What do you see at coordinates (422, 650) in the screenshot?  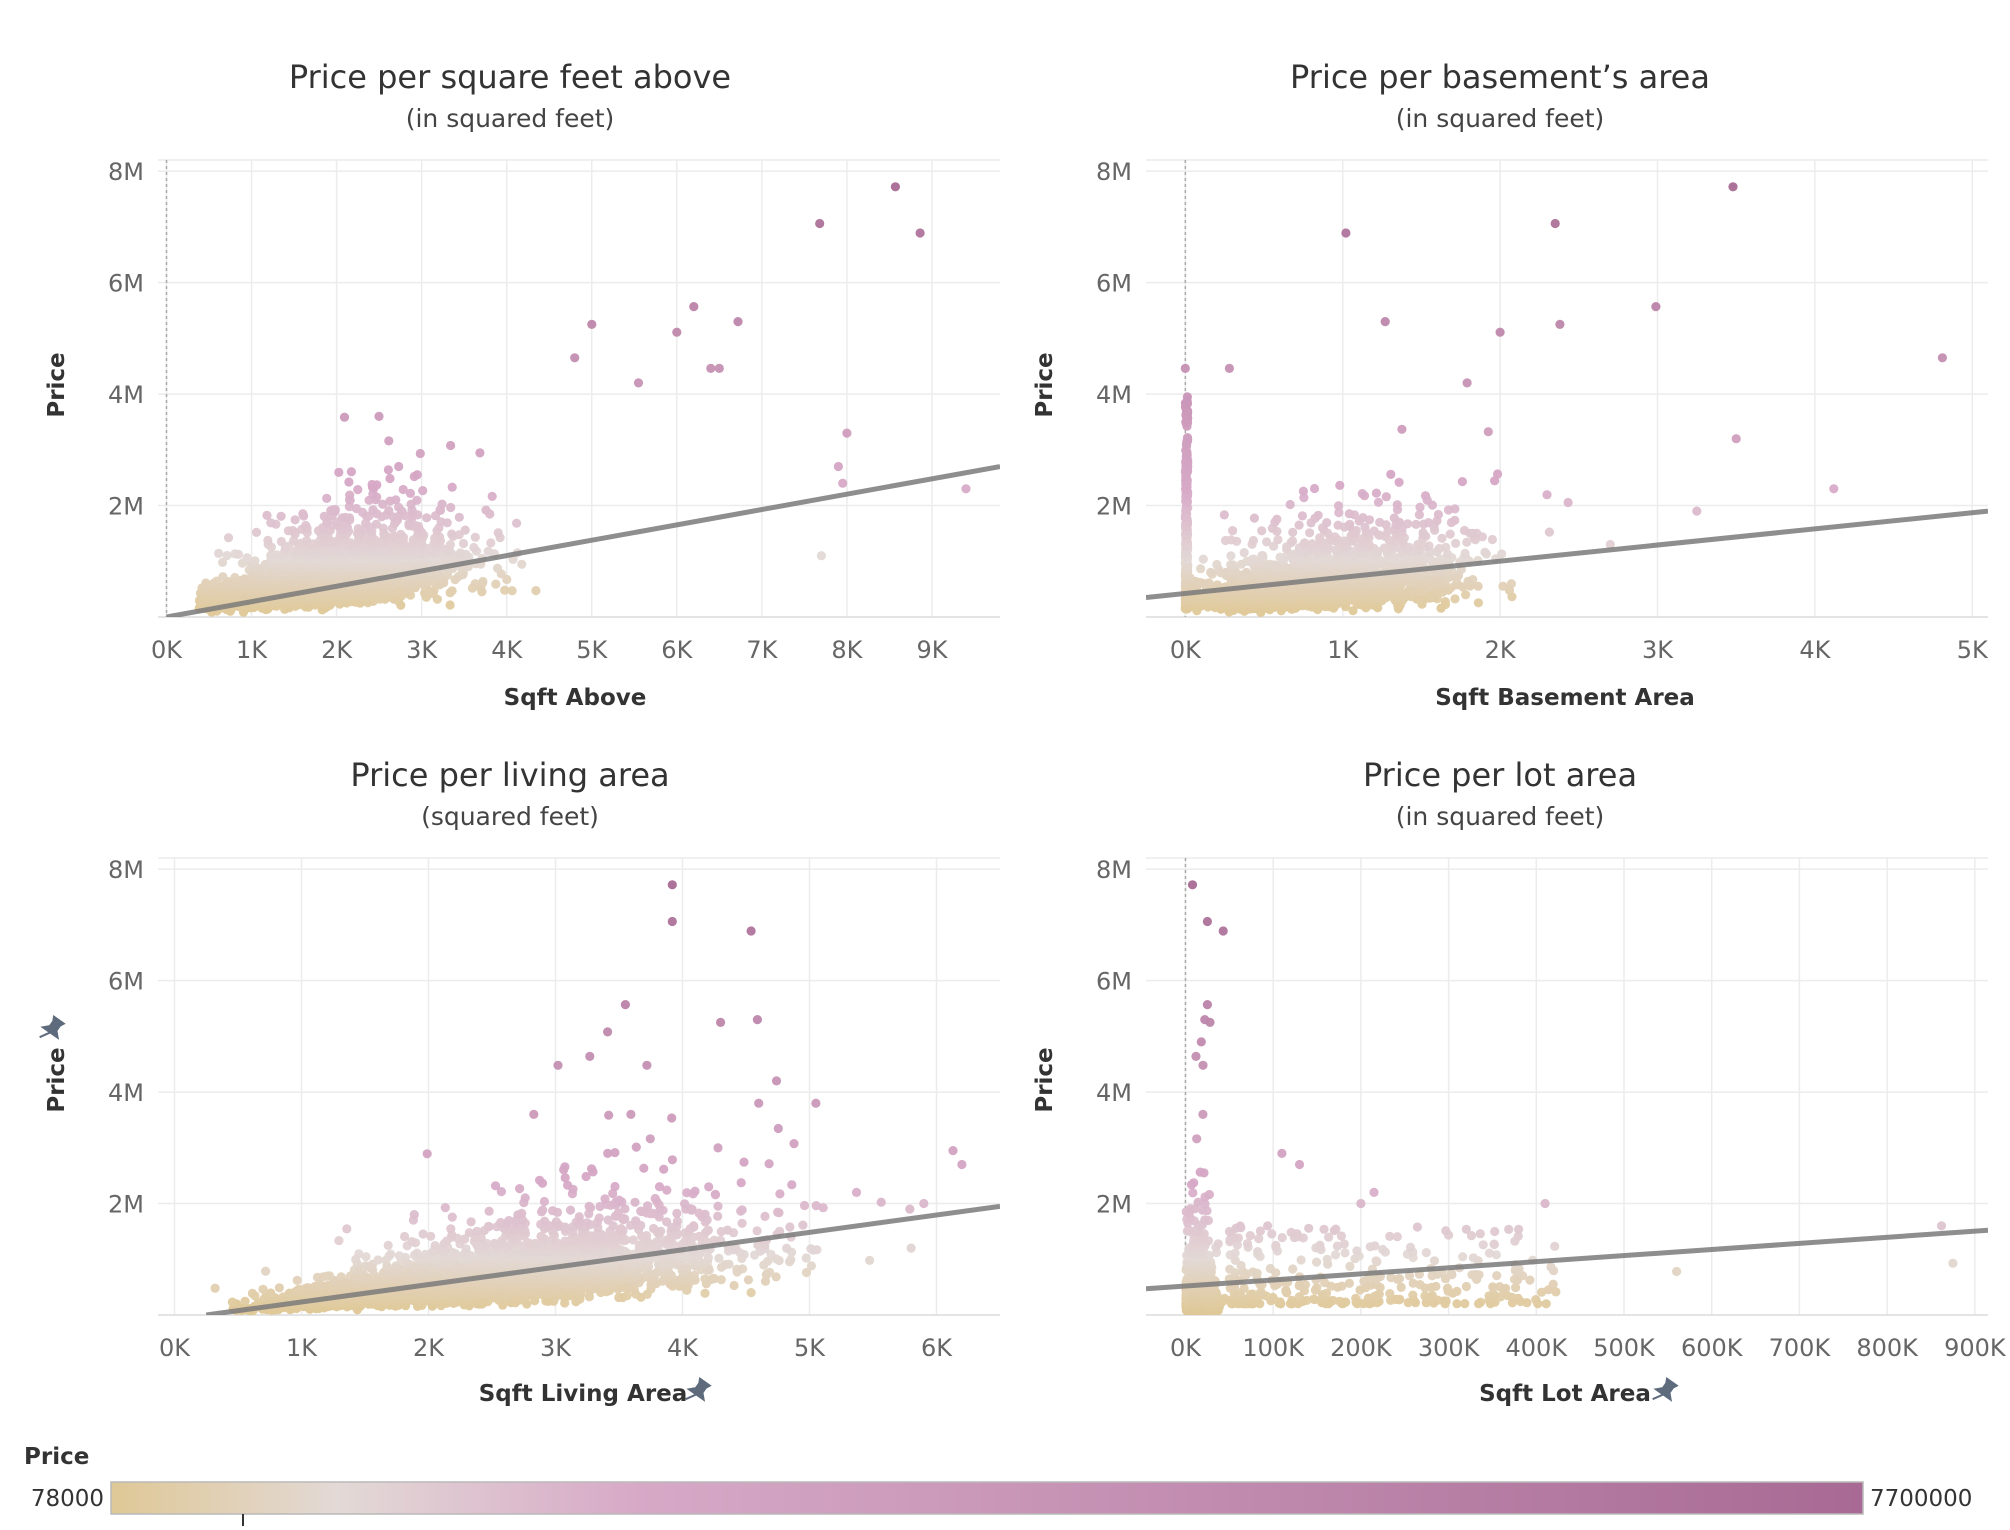 I see `x-tick-label: 3K` at bounding box center [422, 650].